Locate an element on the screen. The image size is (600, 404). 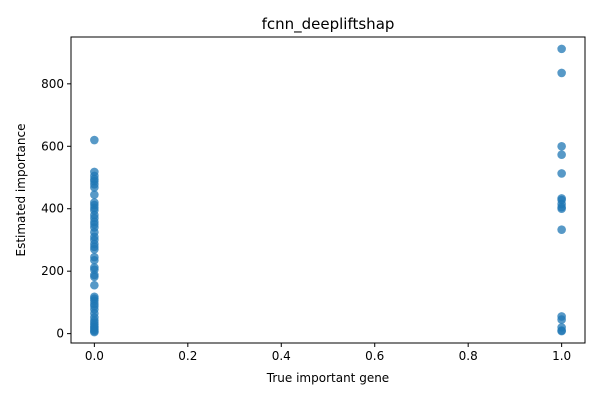
chart-title: fcnn_deepliftshap is located at coordinates (328, 24).